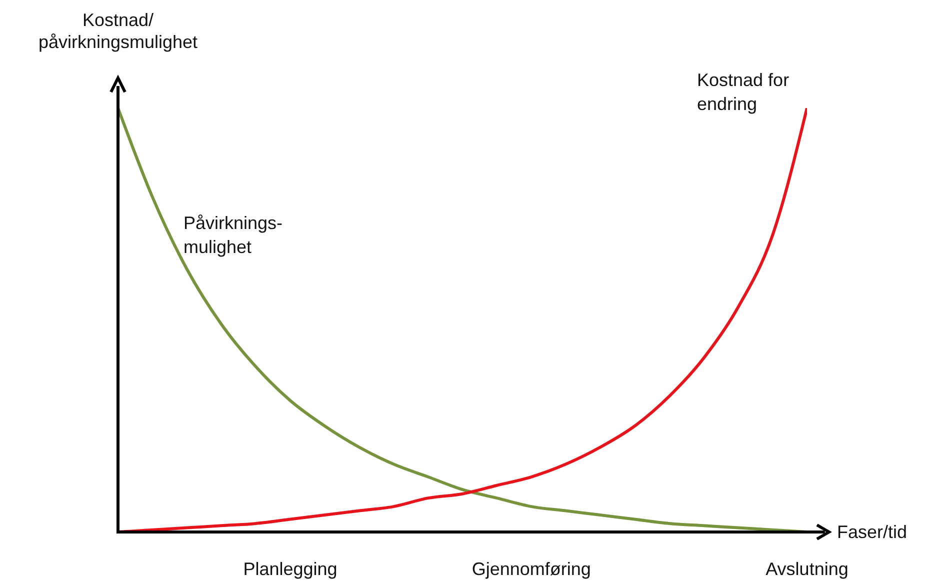 Image resolution: width=930 pixels, height=587 pixels. I want to click on x-tick-label: Gjennomføring, so click(531, 568).